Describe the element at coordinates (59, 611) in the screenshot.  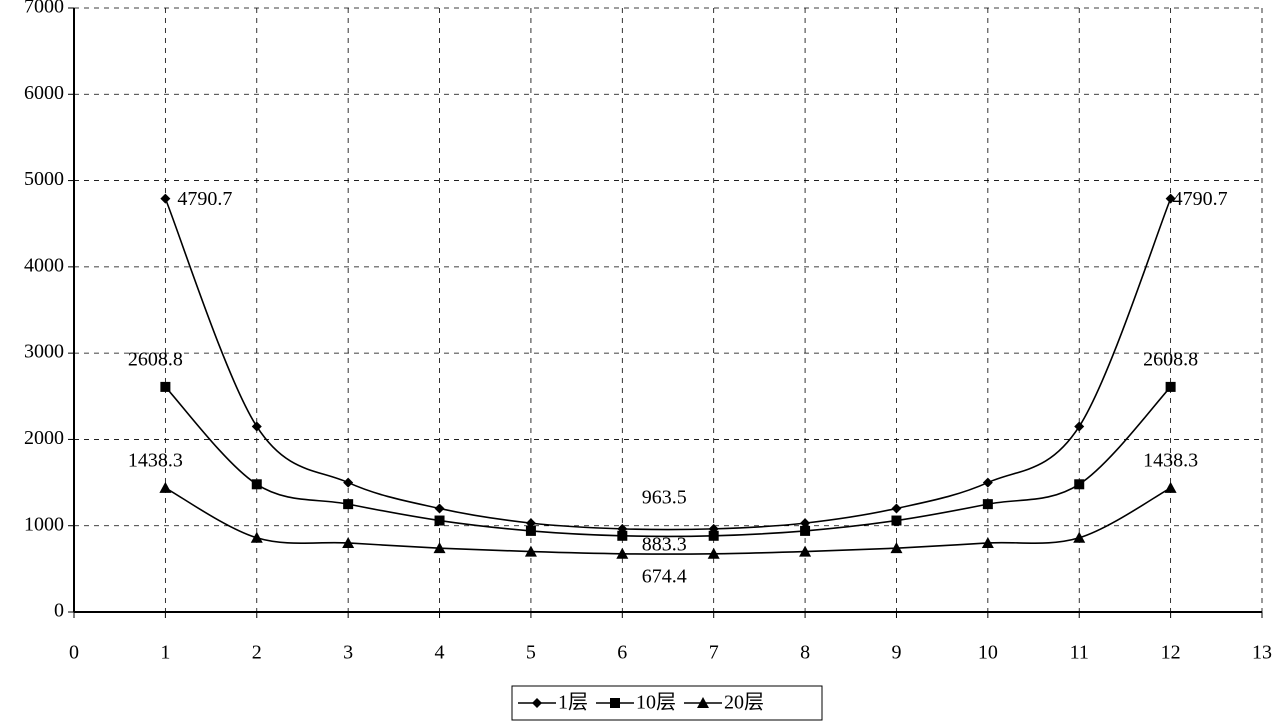
I see `y-tick-label: 0` at that location.